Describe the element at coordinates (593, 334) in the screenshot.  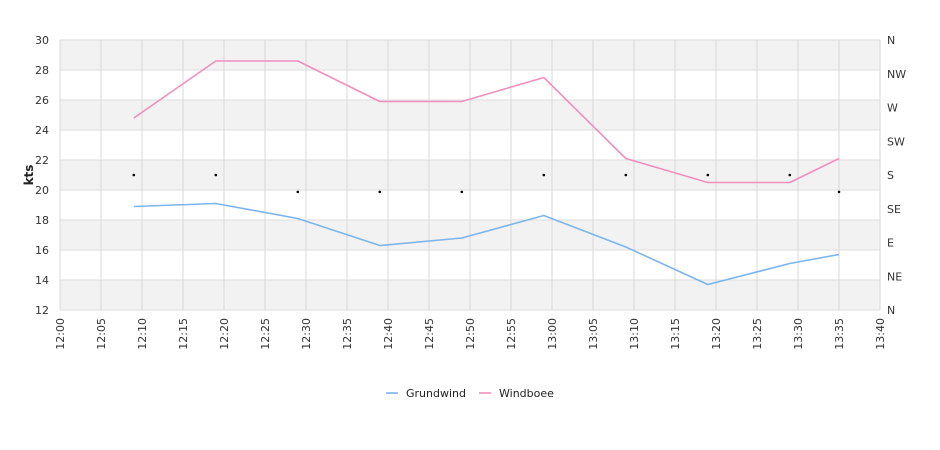
I see `x-tick-label: 13:05` at that location.